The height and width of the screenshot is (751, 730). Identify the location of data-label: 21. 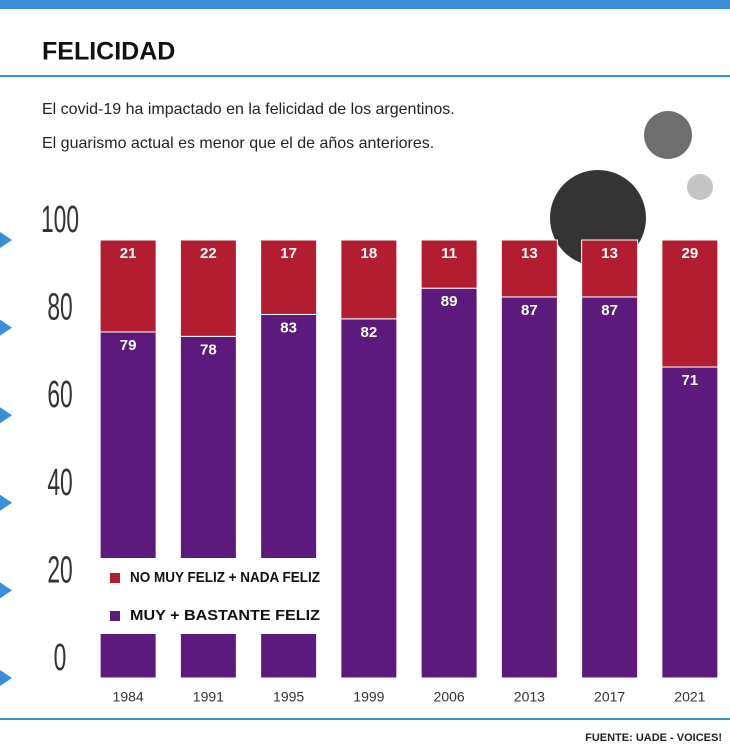
(128, 253).